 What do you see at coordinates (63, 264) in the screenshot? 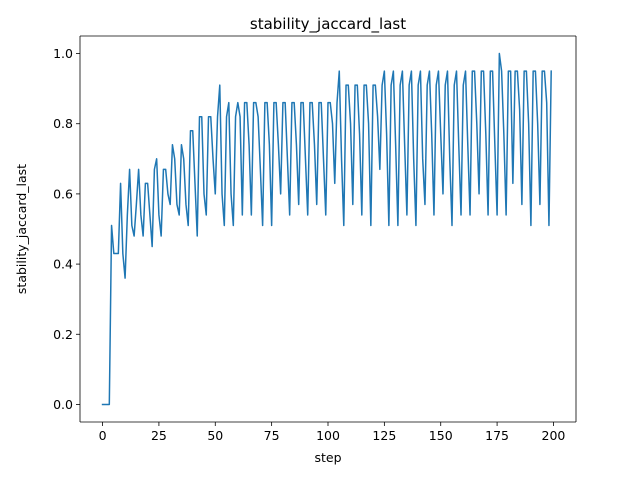
I see `y-tick-label: 0.4` at bounding box center [63, 264].